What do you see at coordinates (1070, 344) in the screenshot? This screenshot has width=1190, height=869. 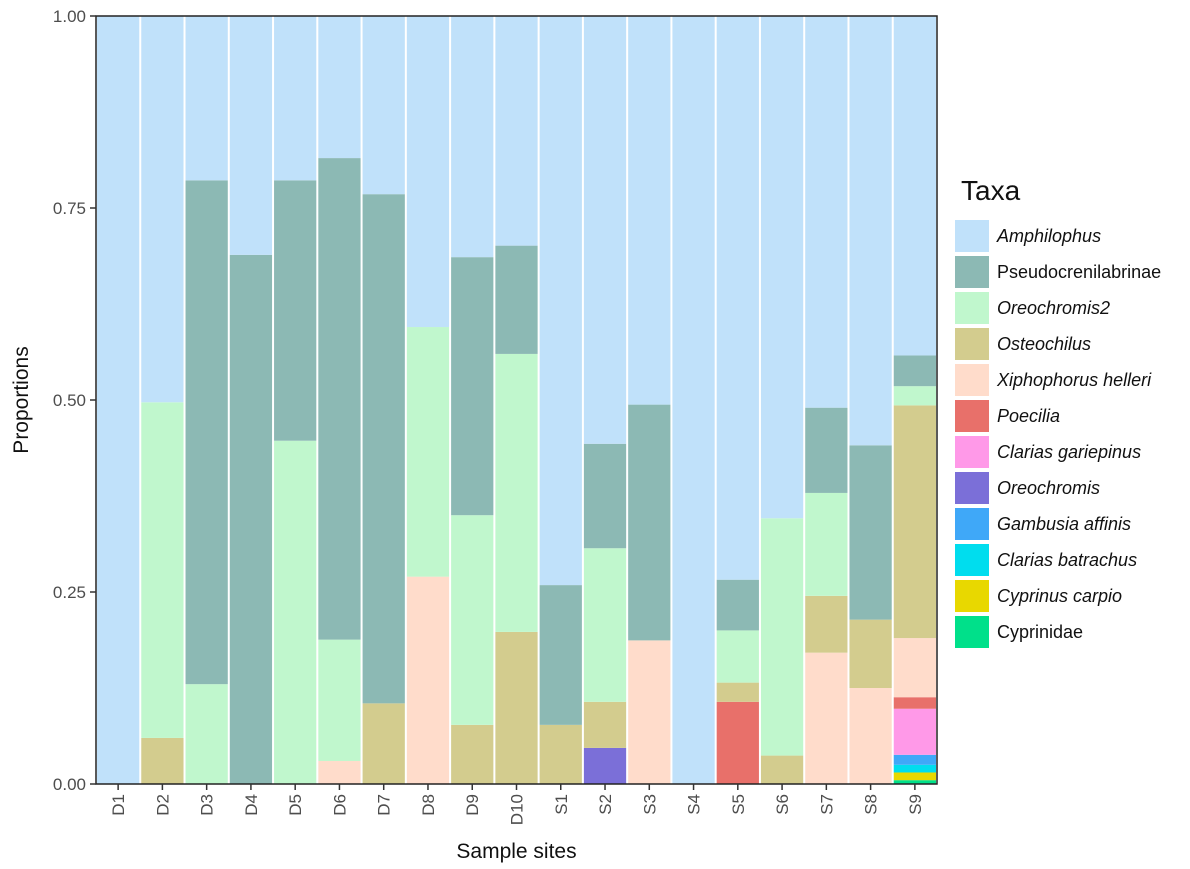 I see `legend-item: Osteochilus` at bounding box center [1070, 344].